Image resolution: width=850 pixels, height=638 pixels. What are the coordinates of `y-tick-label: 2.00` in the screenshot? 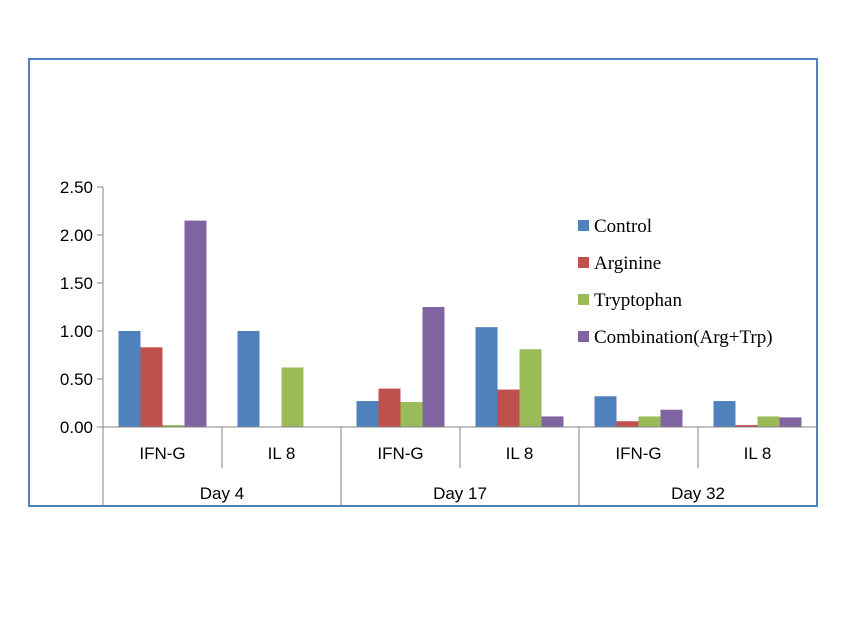 It's located at (76, 235).